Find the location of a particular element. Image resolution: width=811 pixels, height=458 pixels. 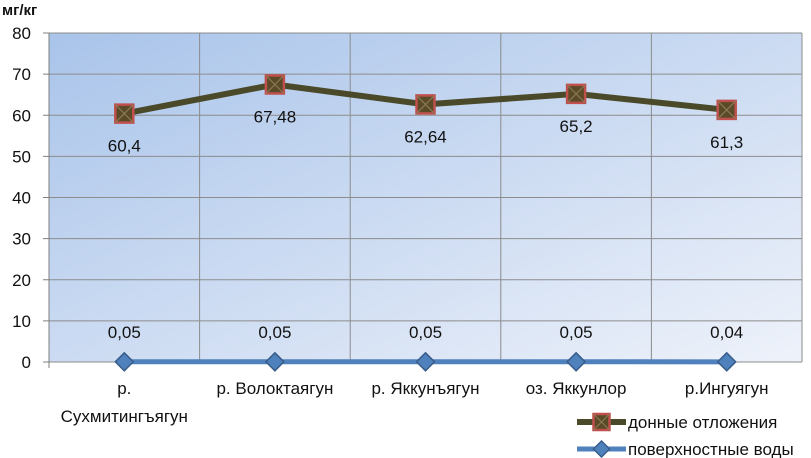

data-label: 65,2 is located at coordinates (576, 126).